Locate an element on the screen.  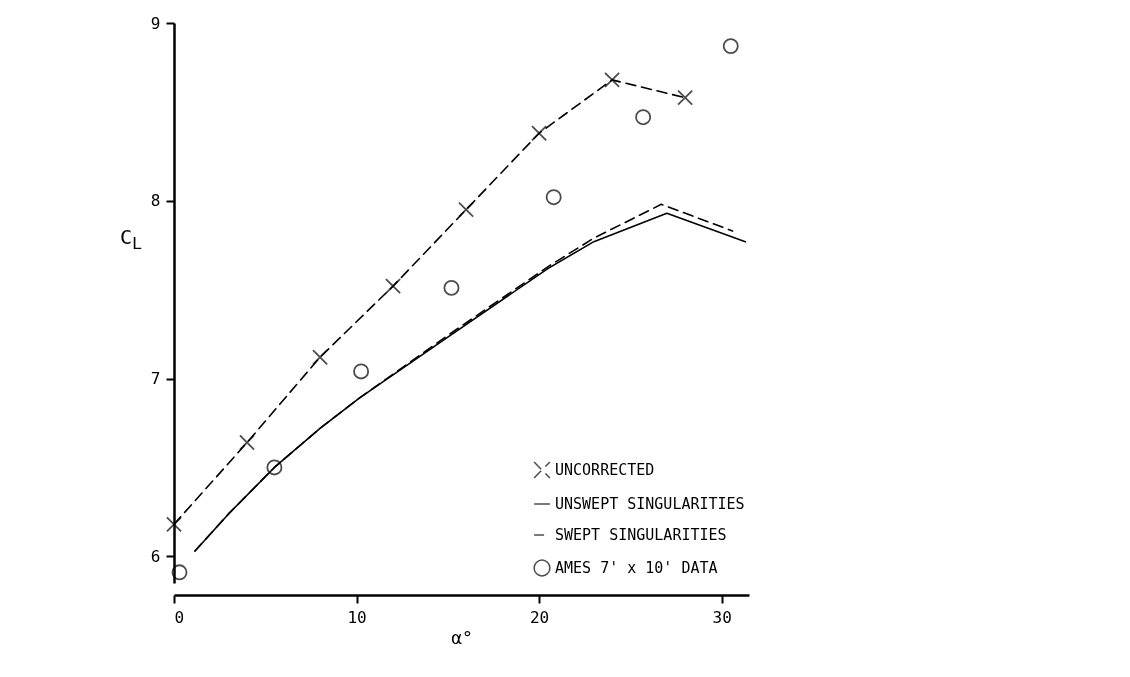
legend-label: UNSWEPT SINGULARITIES is located at coordinates (650, 504).